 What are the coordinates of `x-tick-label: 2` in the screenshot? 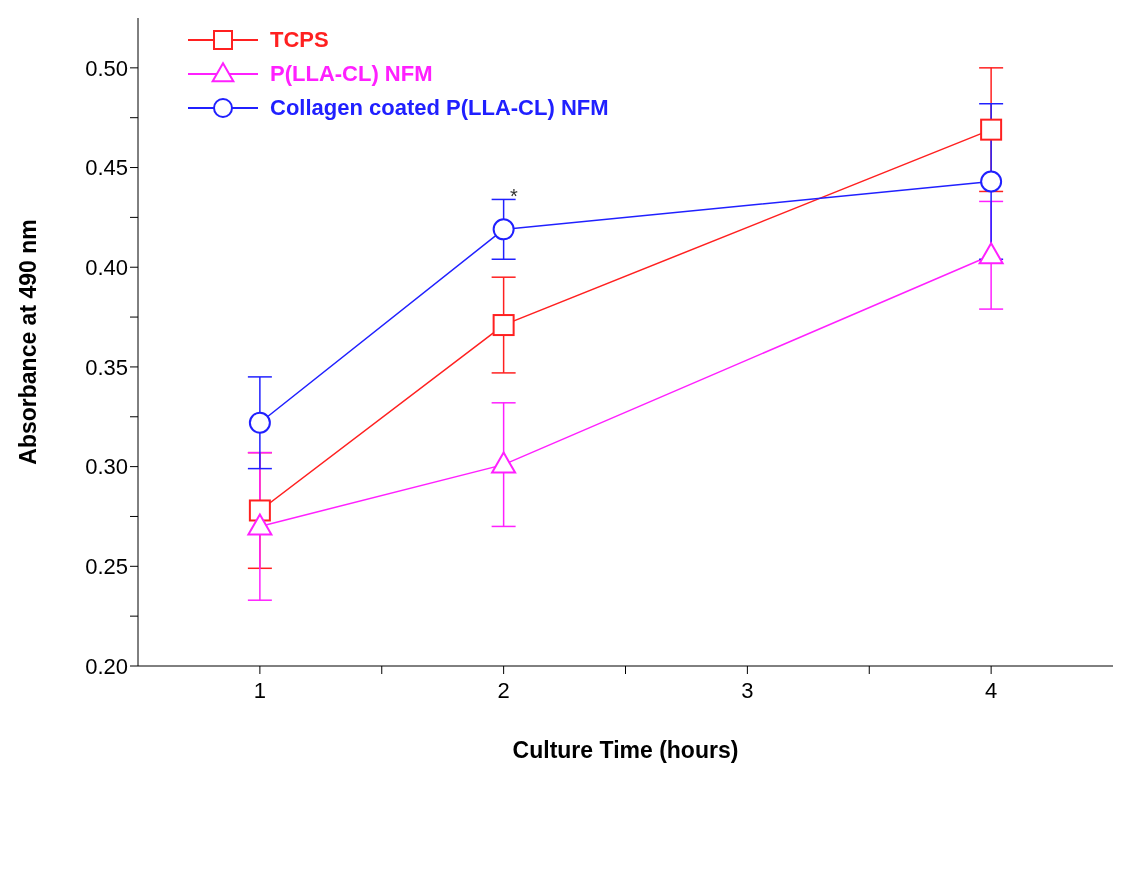 It's located at (503, 690).